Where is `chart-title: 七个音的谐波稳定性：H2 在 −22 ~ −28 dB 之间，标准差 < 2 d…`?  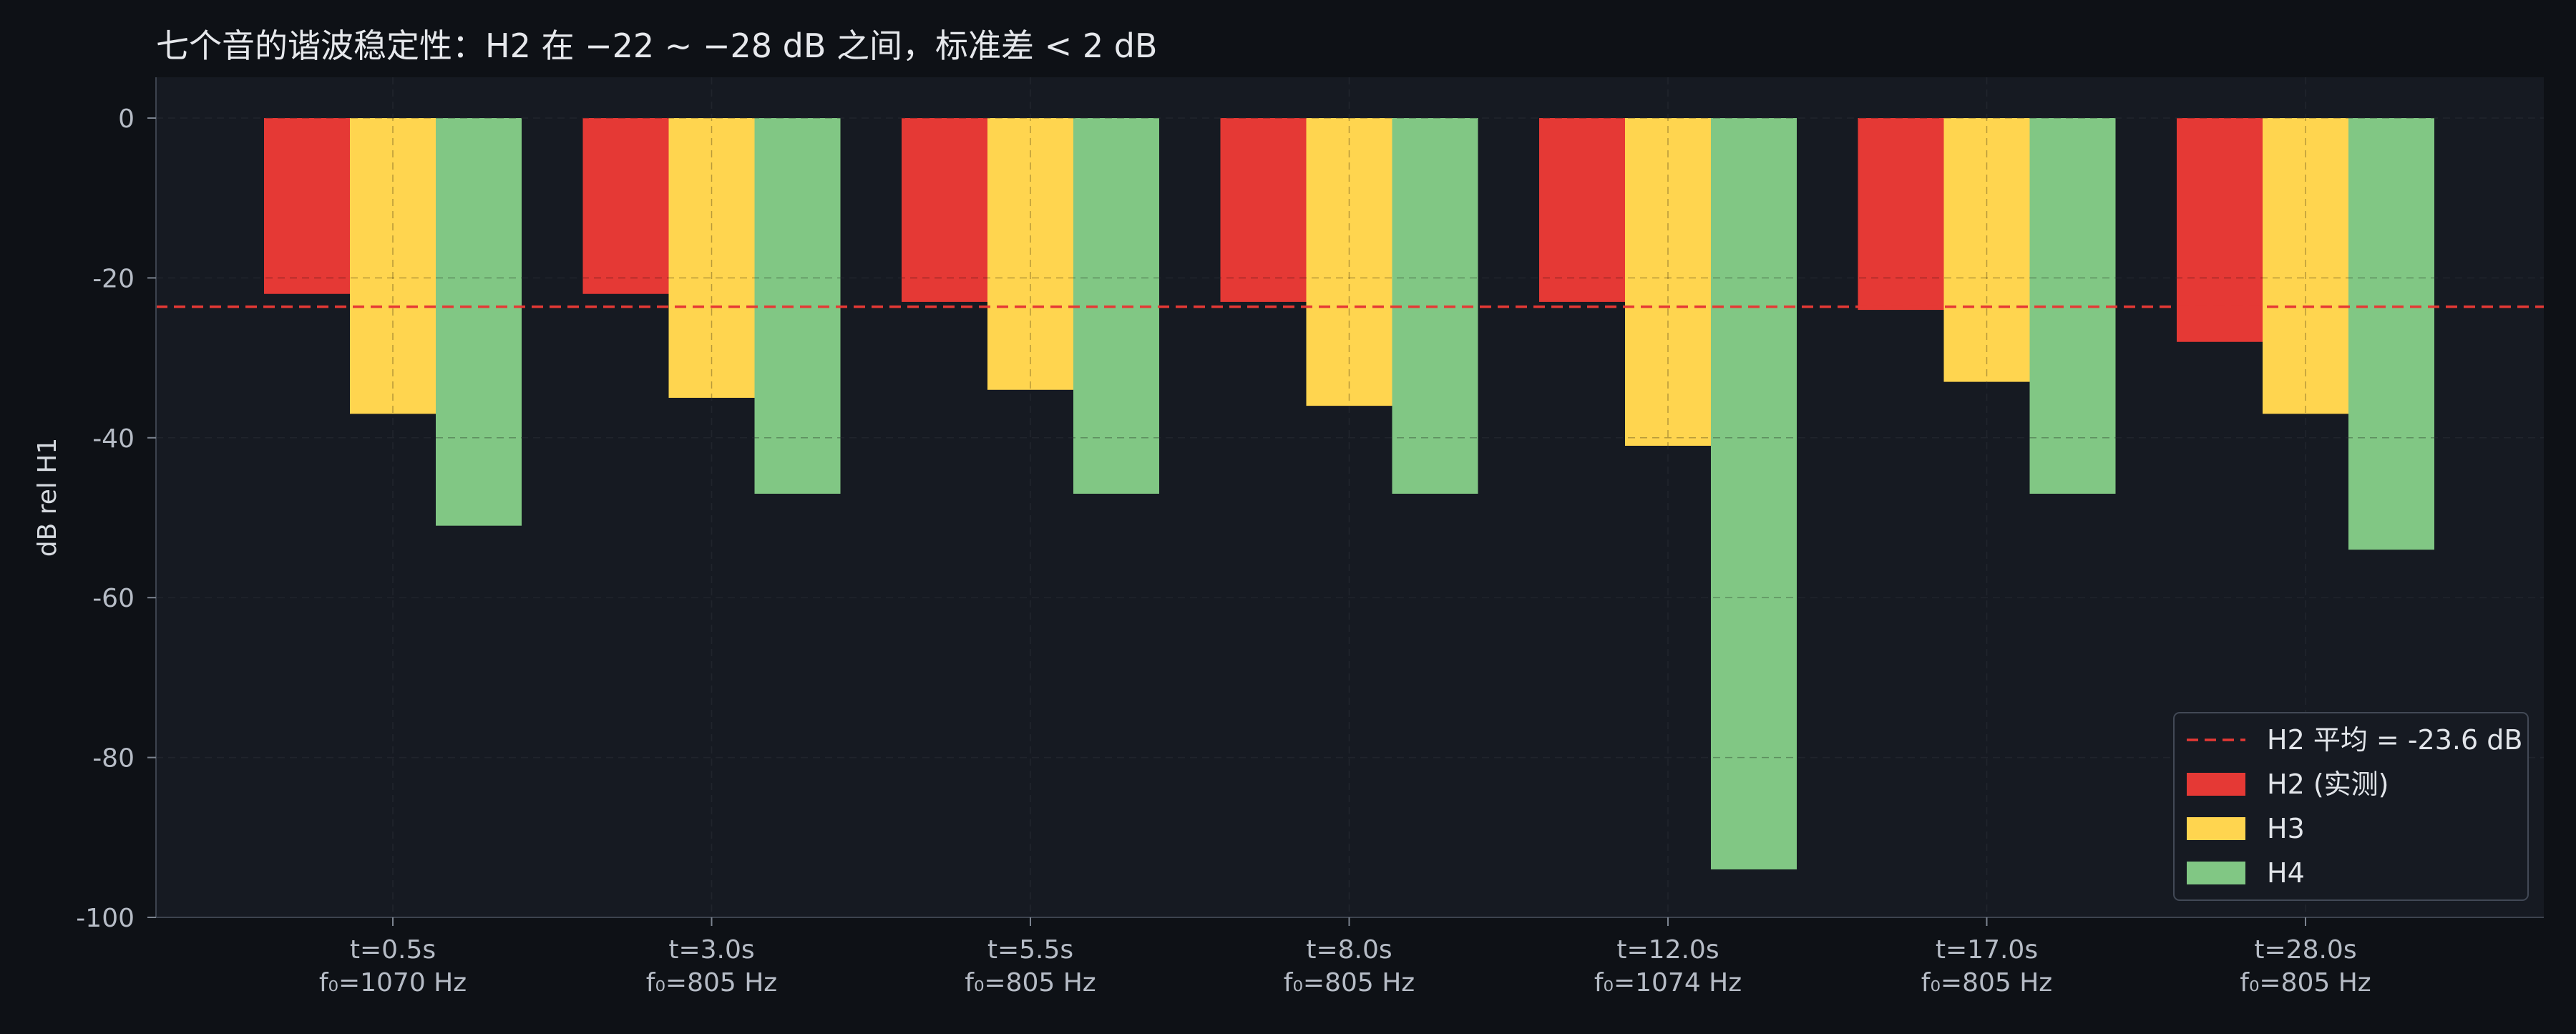 chart-title: 七个音的谐波稳定性：H2 在 −22 ~ −28 dB 之间，标准差 < 2 d… is located at coordinates (656, 45).